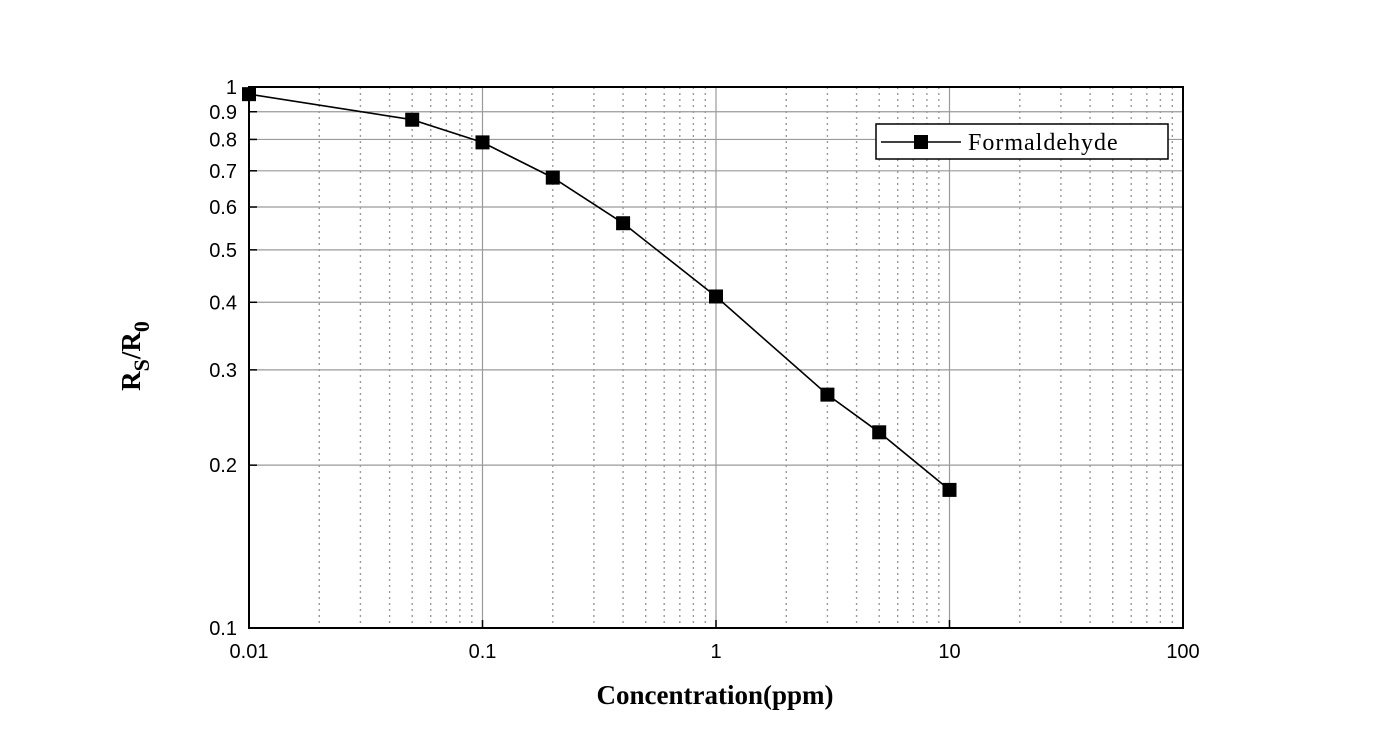 This screenshot has height=754, width=1375. What do you see at coordinates (921, 142) in the screenshot?
I see `legend-marker` at bounding box center [921, 142].